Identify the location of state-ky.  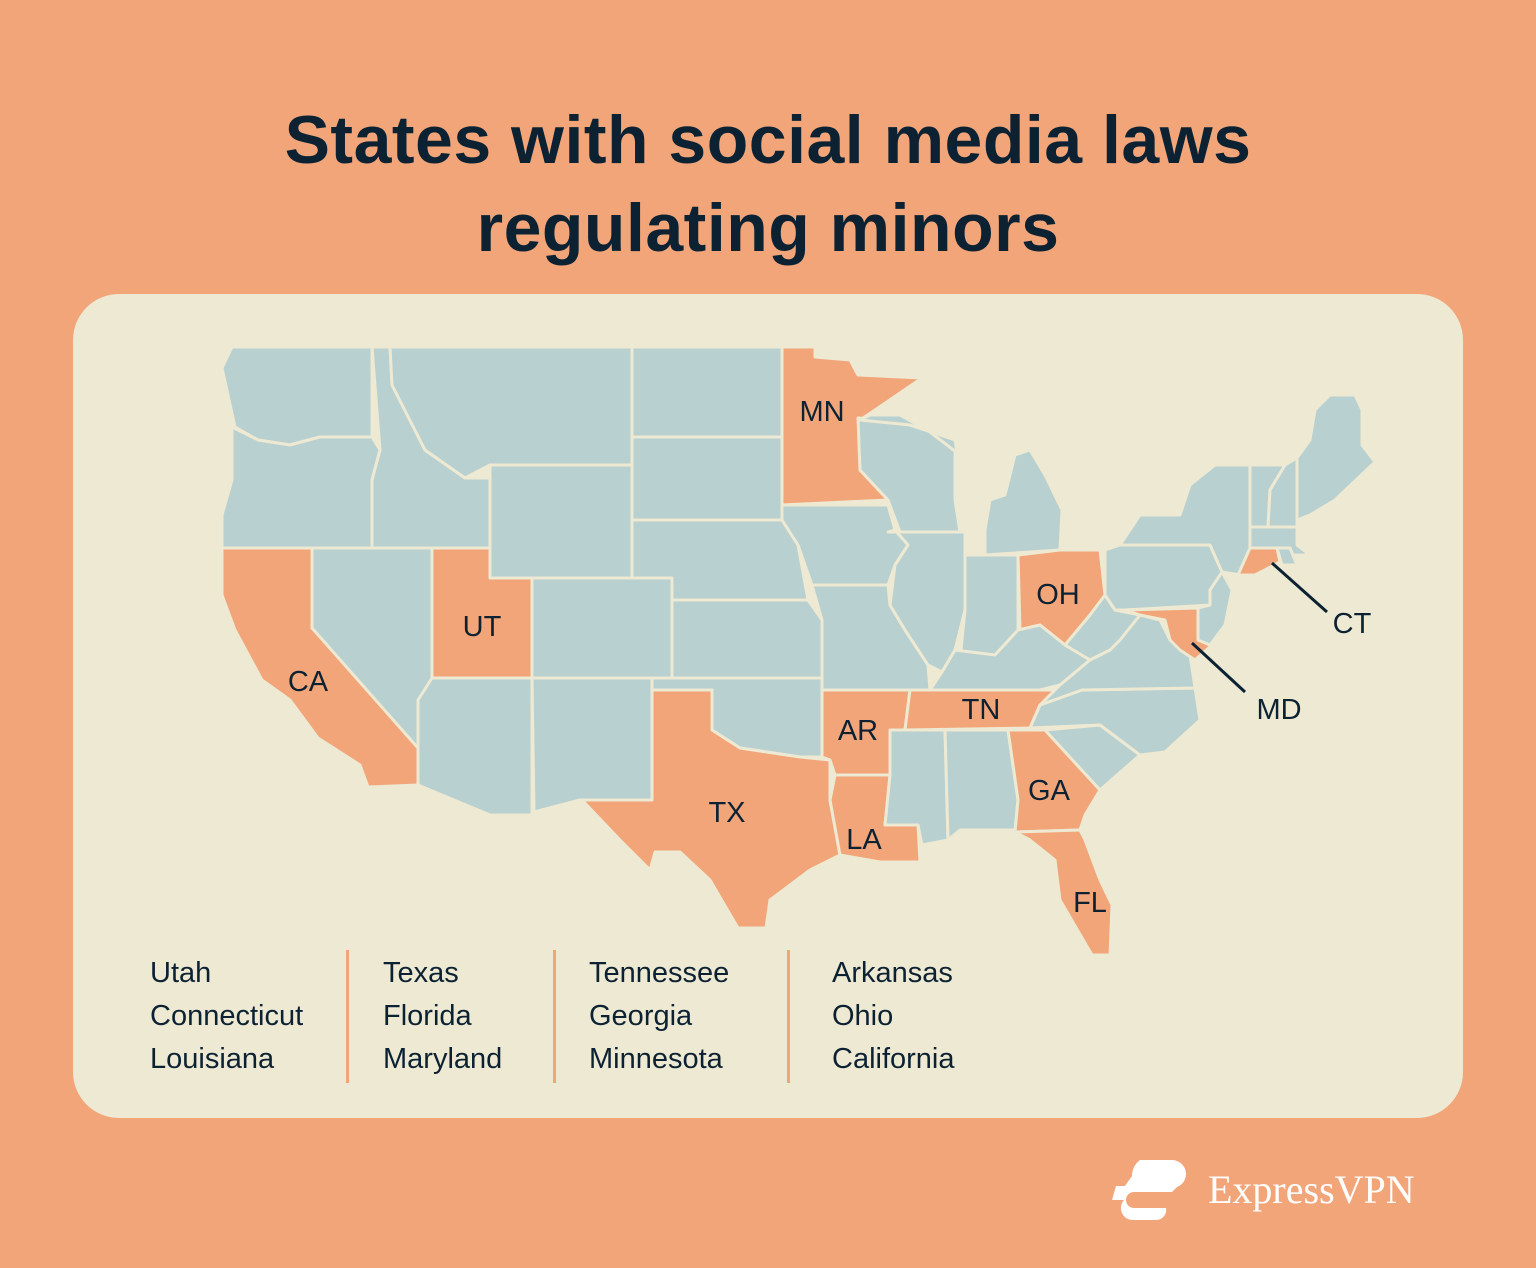
(1010, 657).